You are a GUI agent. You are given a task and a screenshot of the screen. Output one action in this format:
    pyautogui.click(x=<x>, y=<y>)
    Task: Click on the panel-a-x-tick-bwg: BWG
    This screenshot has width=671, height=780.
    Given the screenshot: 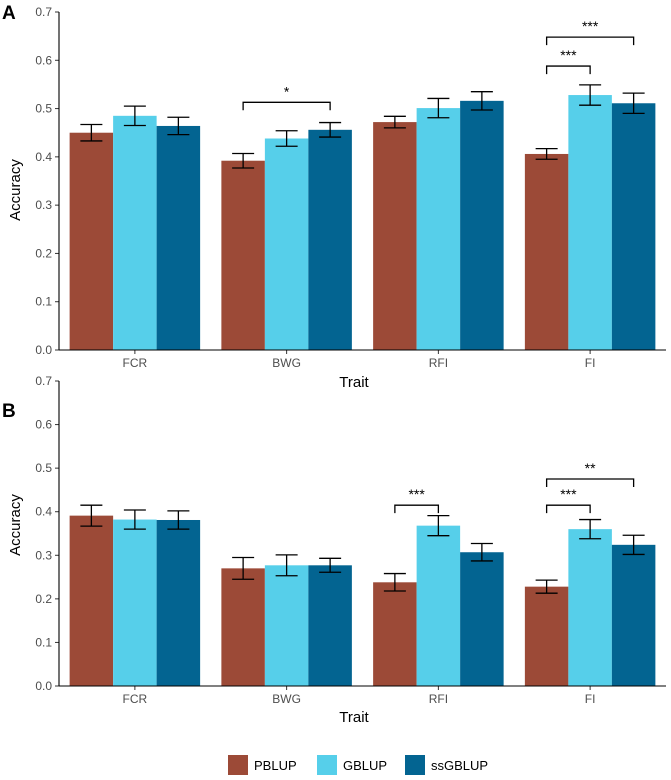 What is the action you would take?
    pyautogui.click(x=286, y=363)
    